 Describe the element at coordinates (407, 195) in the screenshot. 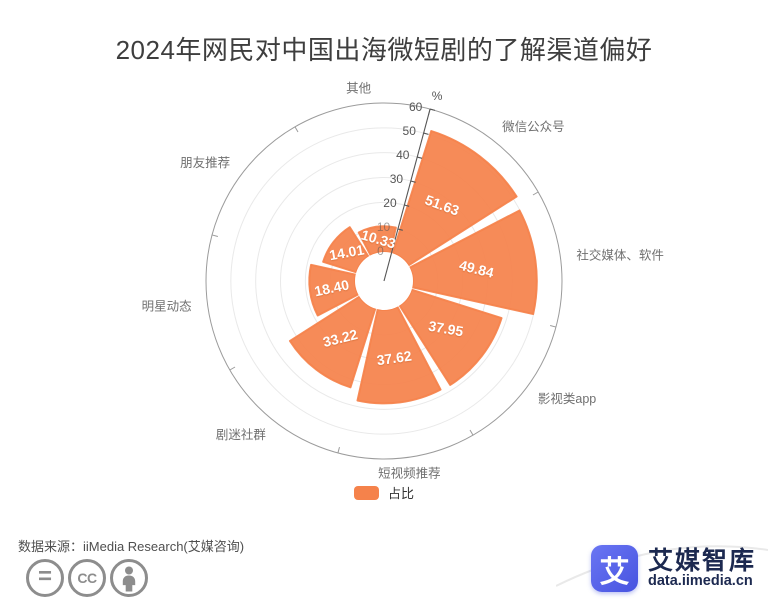

I see `radius-axis-line` at that location.